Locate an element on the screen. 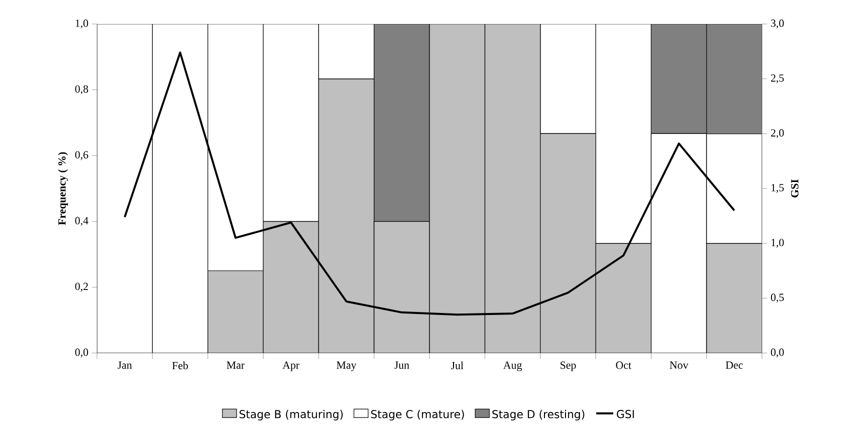  y2-tick-label: 2,0 is located at coordinates (777, 133).